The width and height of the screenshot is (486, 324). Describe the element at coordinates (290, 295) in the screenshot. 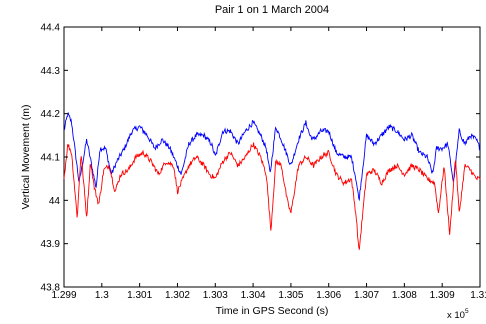

I see `x-tick-label: 1.305` at that location.